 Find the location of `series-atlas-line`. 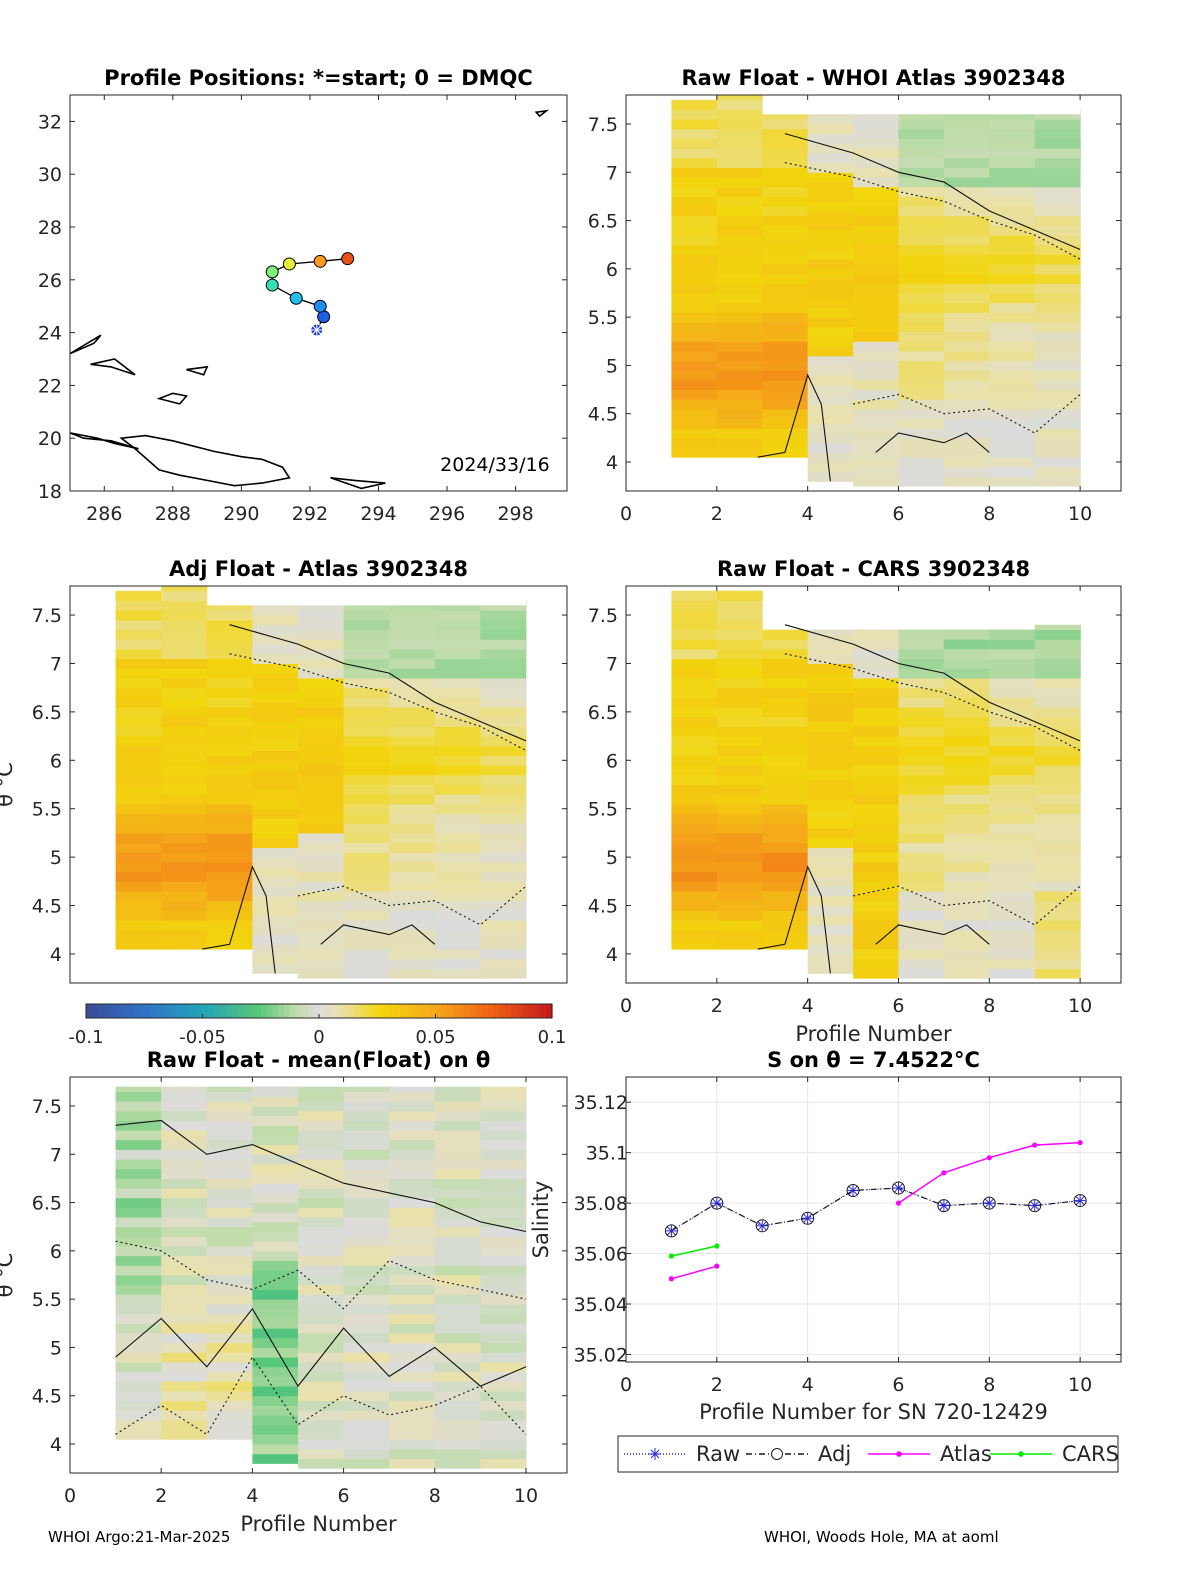

series-atlas-line is located at coordinates (694, 1272).